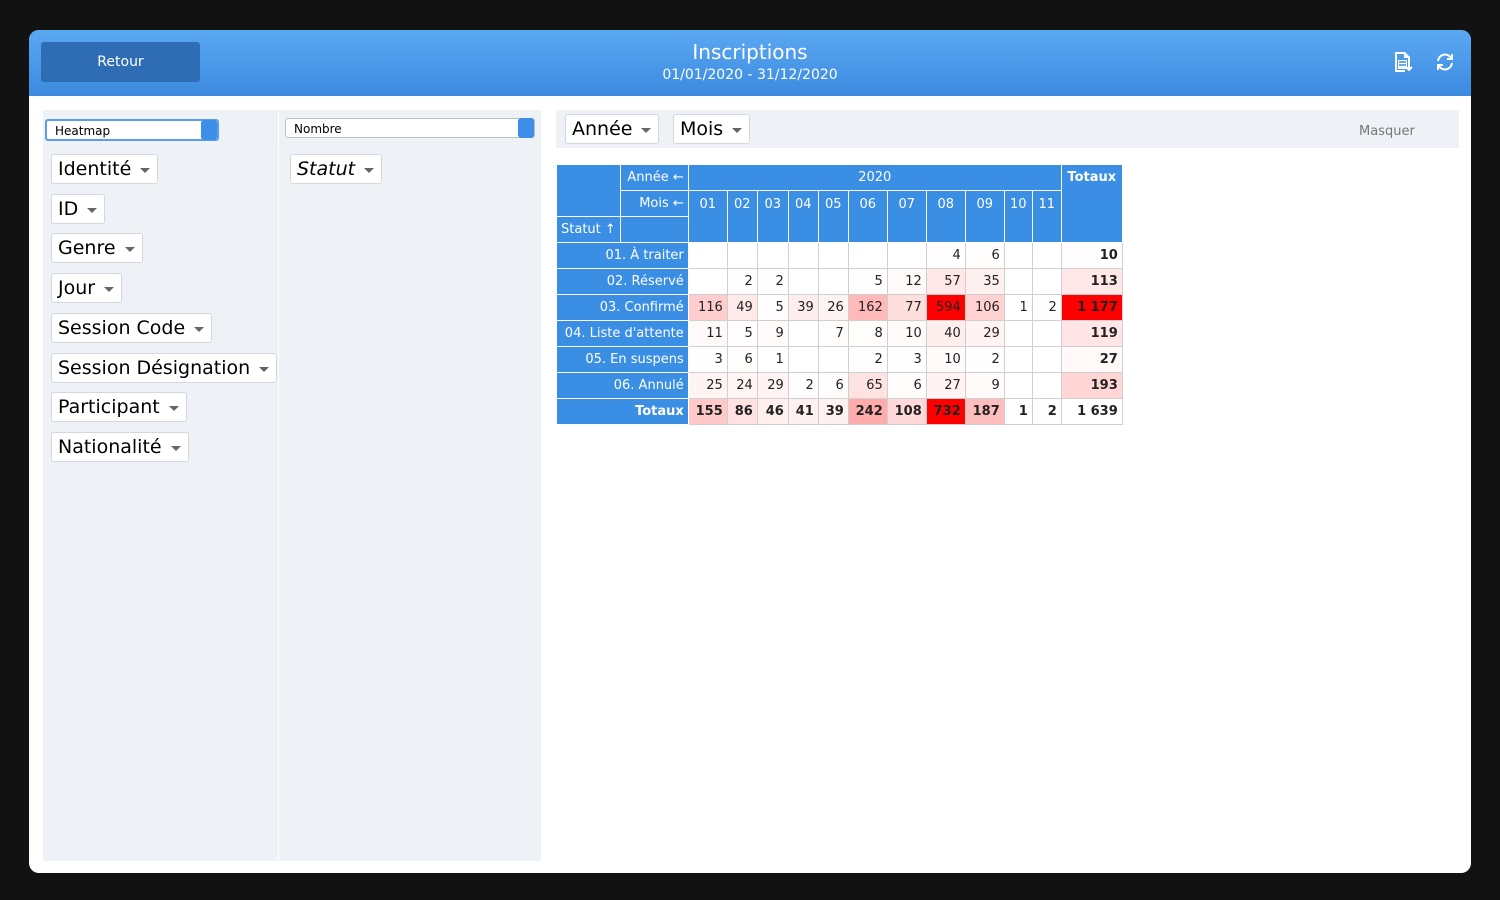  Describe the element at coordinates (867, 385) in the screenshot. I see `value-cell: 65` at that location.